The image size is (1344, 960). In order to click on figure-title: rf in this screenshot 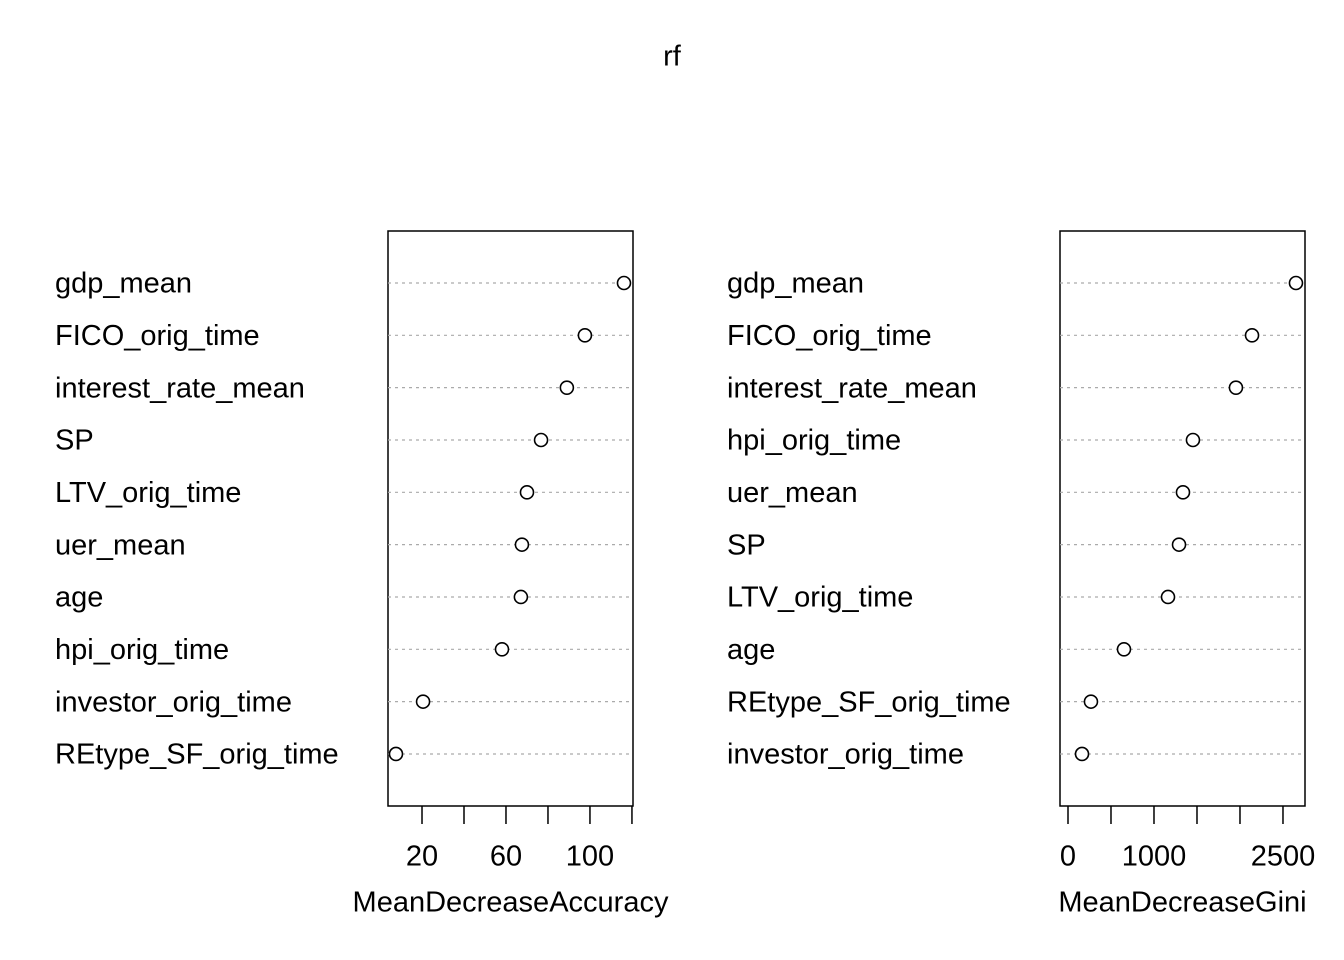, I will do `click(672, 57)`.